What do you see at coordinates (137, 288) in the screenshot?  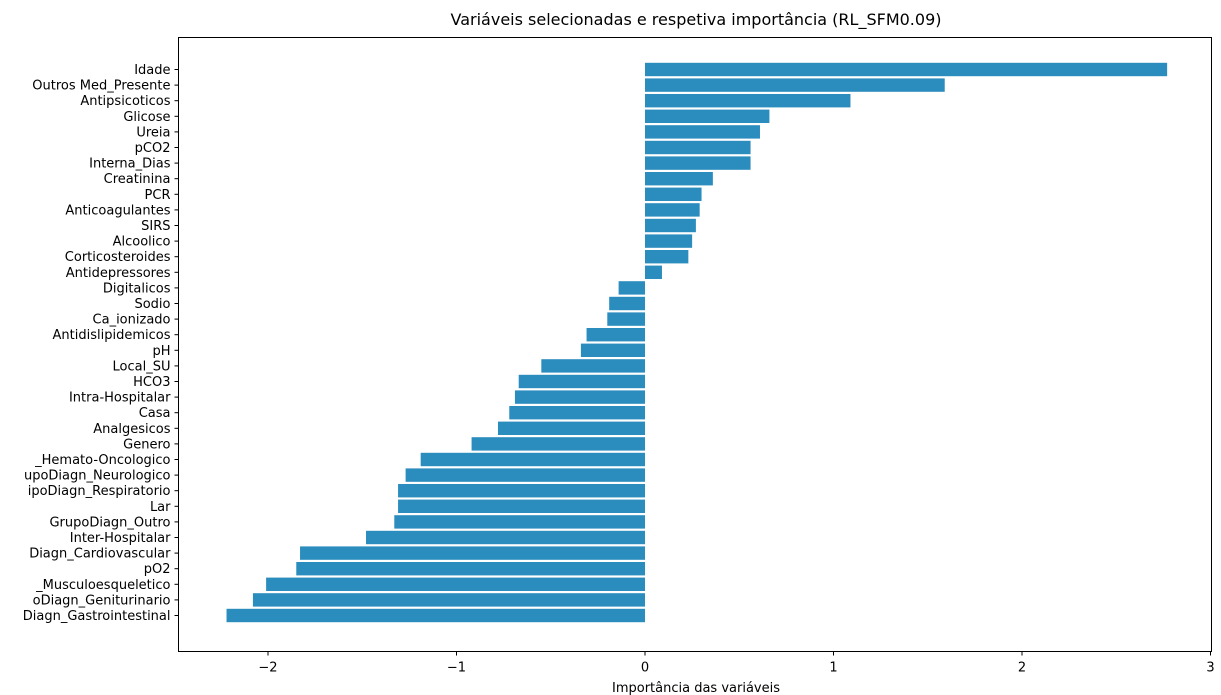 I see `y-tick-label: Digitalicos` at bounding box center [137, 288].